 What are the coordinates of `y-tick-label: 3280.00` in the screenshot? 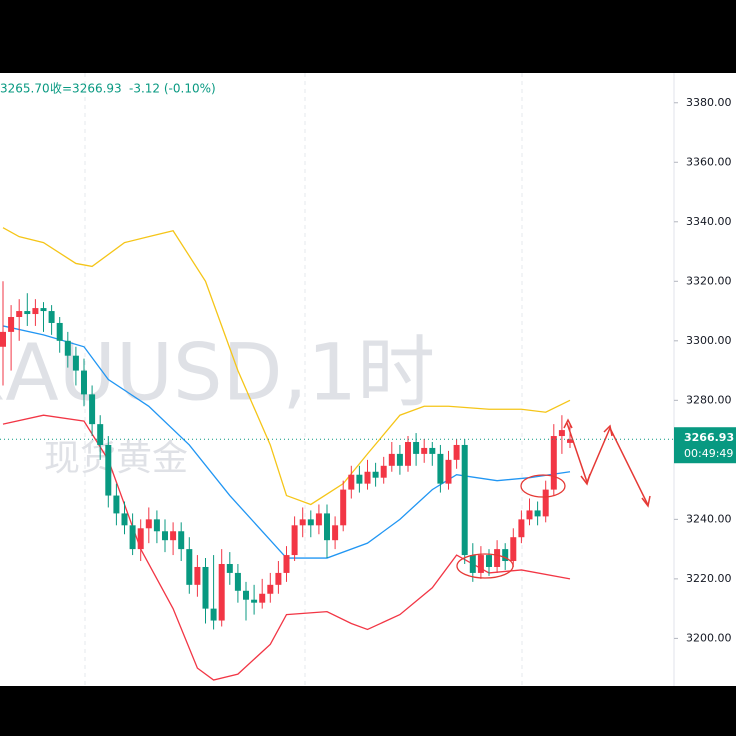 It's located at (709, 399).